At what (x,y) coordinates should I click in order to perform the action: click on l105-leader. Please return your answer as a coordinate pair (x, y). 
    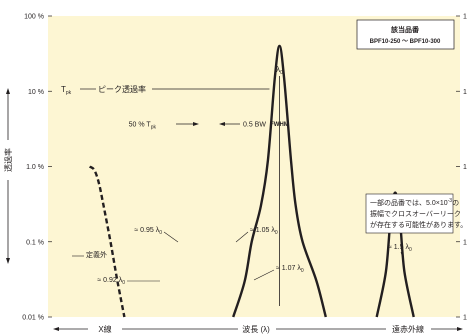
    Looking at the image, I should click on (242, 237).